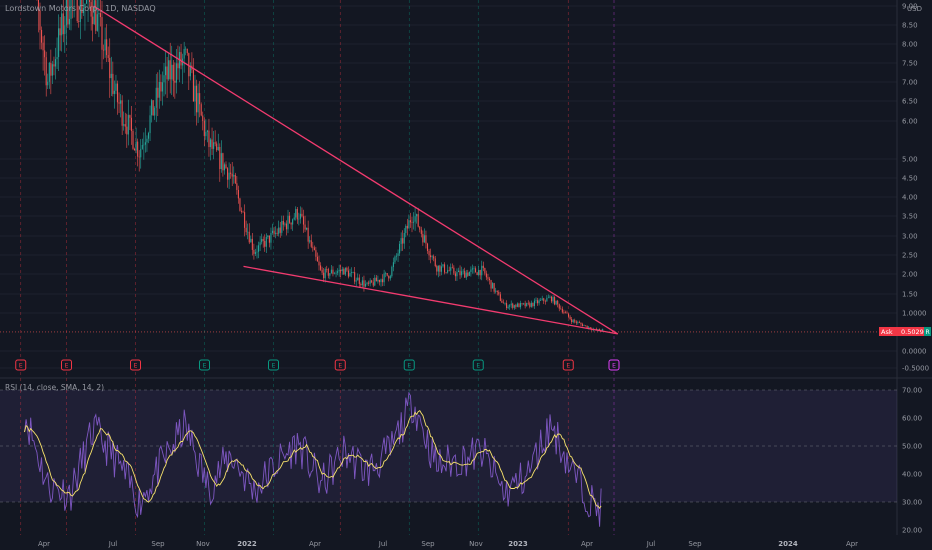  I want to click on price-tick-label: 7.50, so click(910, 64).